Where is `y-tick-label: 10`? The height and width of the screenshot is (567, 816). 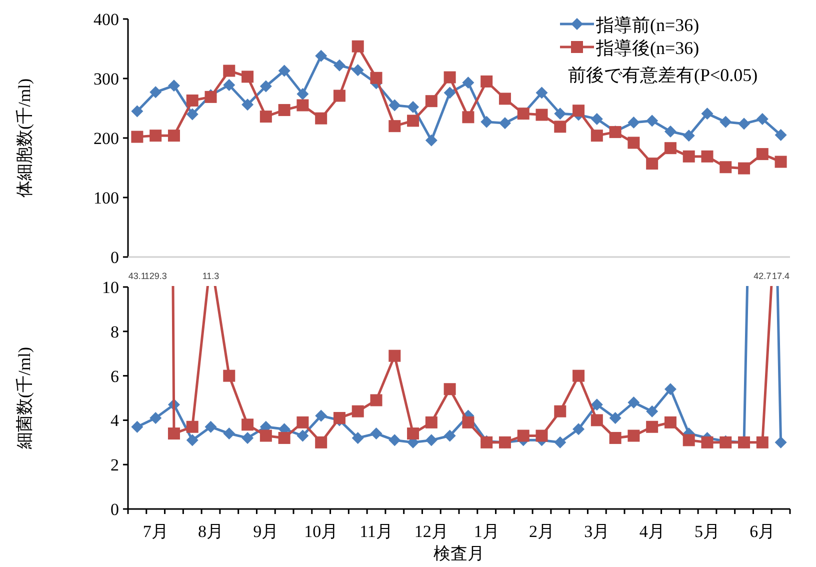
y-tick-label: 10 is located at coordinates (110, 287).